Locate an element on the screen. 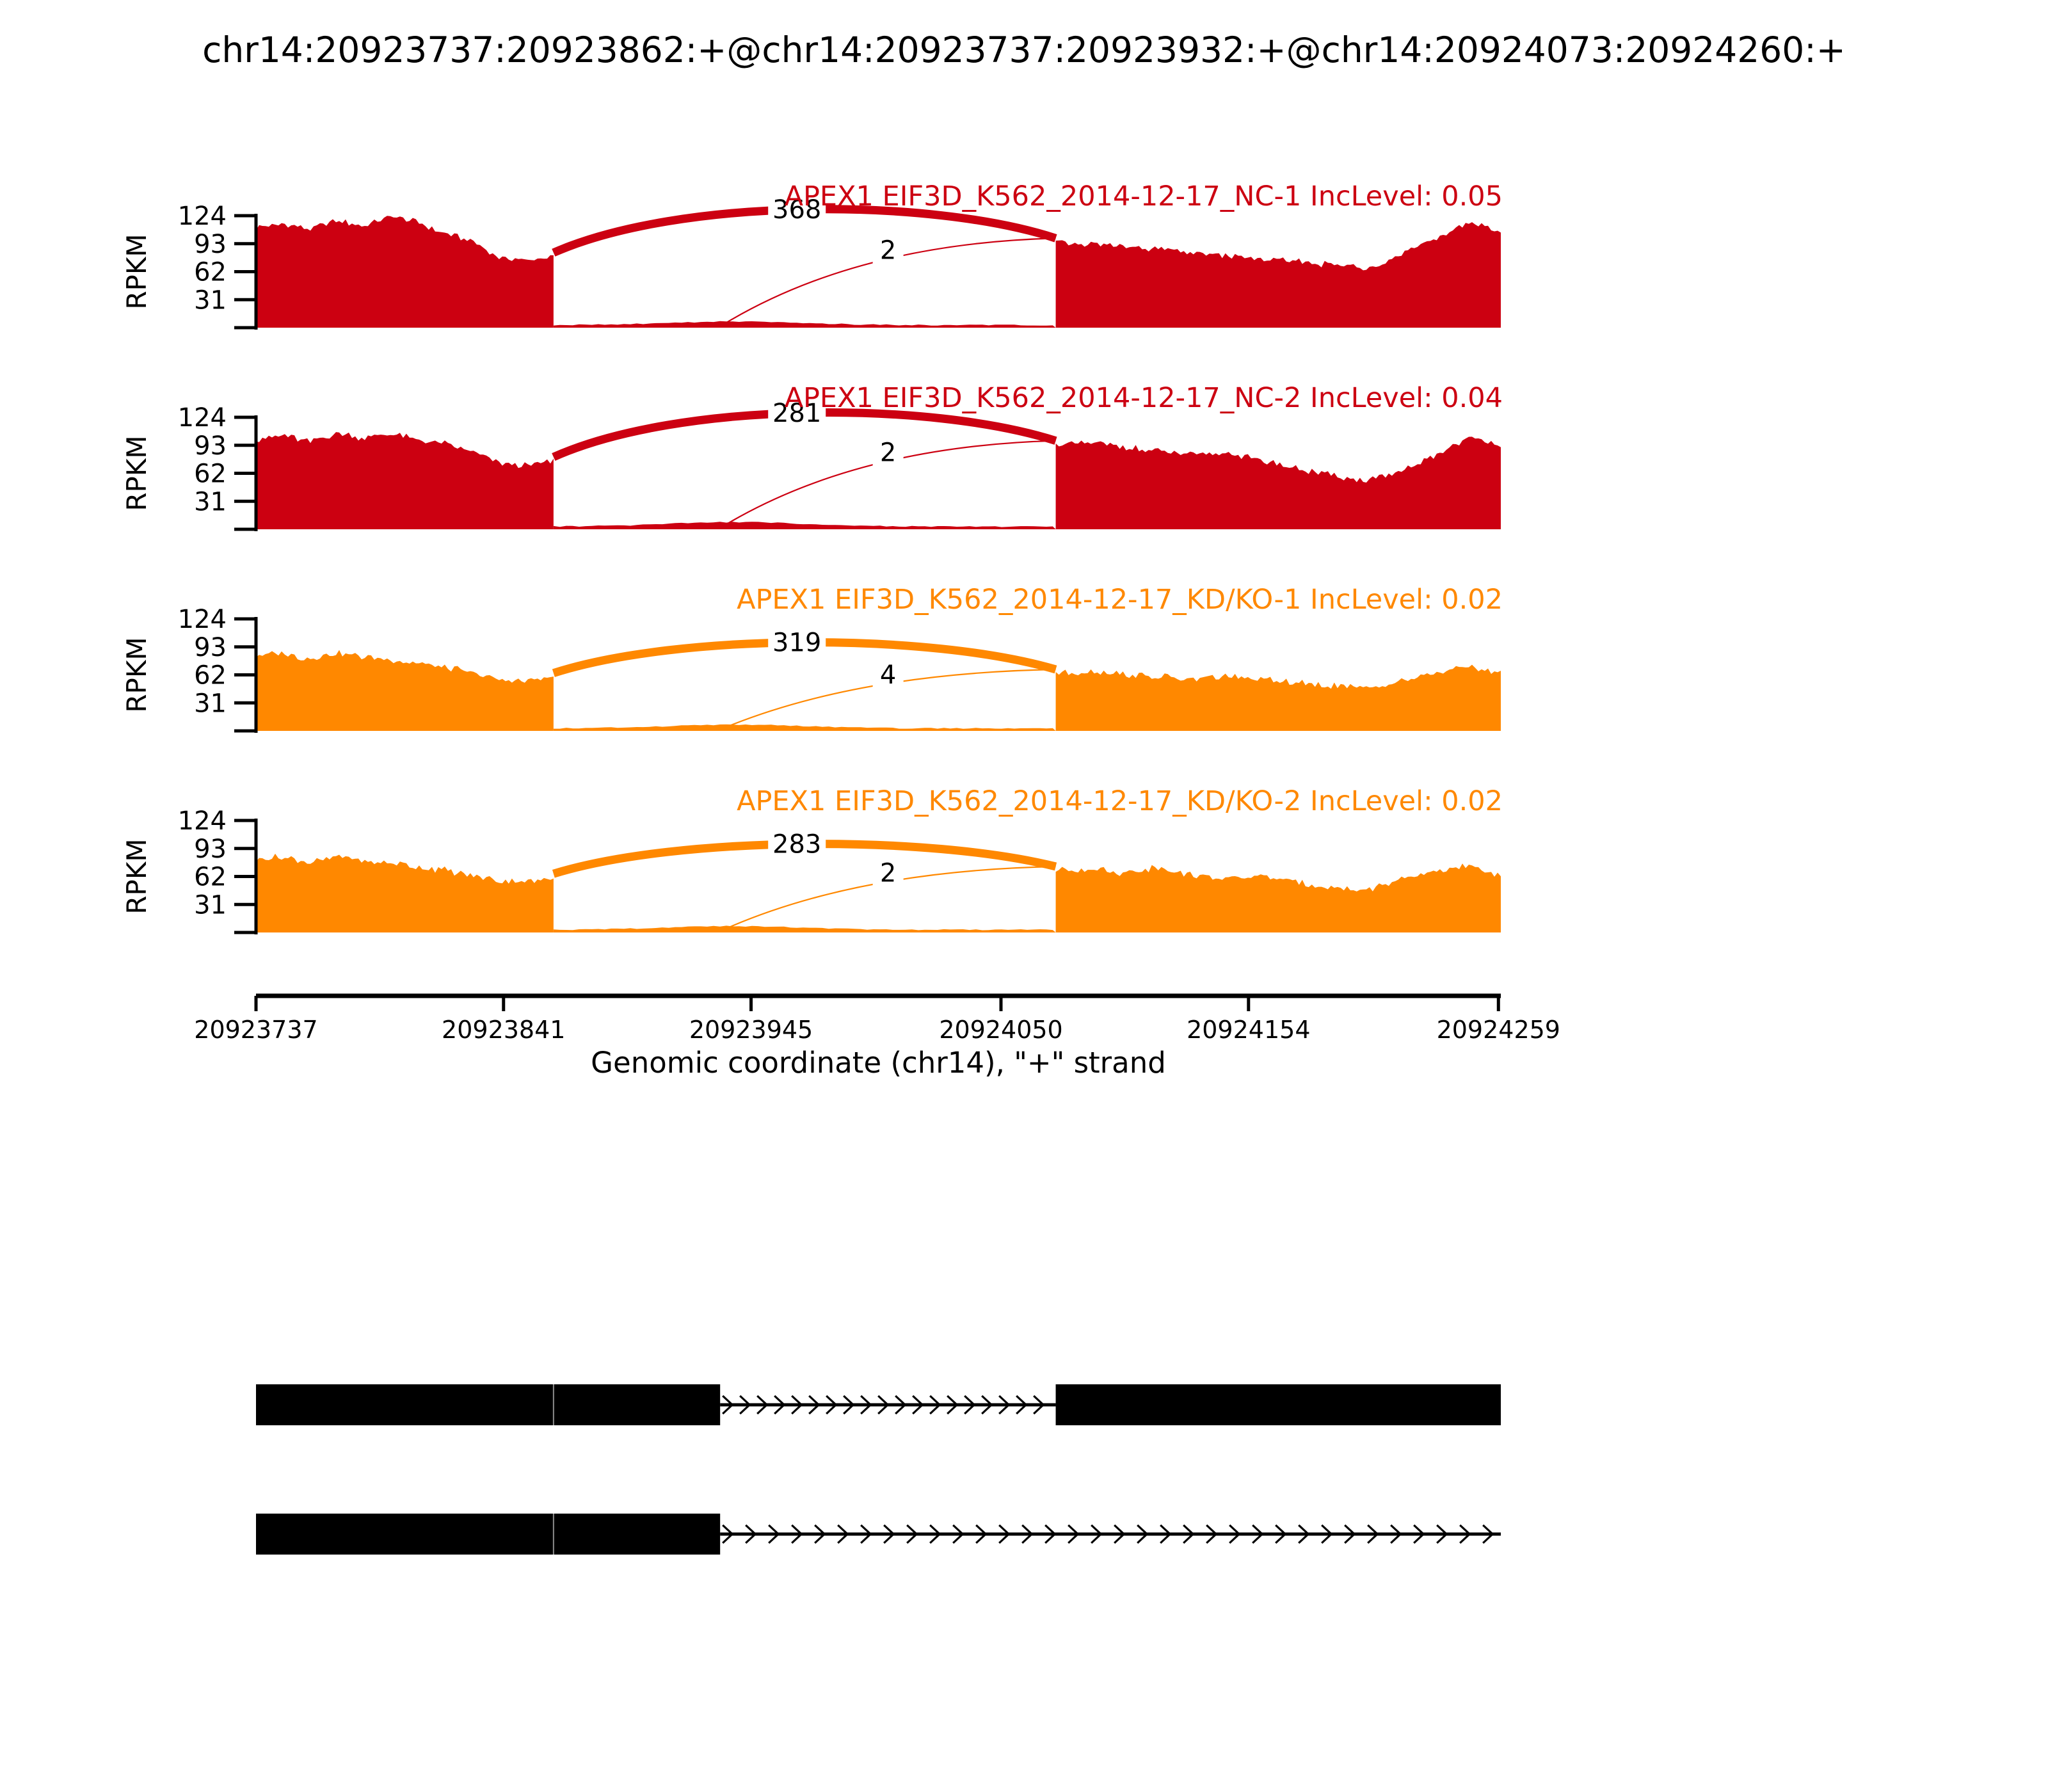 The width and height of the screenshot is (2048, 1792). junction-count-label: 283 is located at coordinates (796, 845).